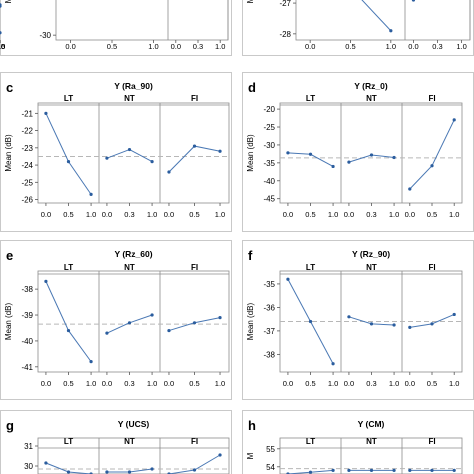 Image resolution: width=474 pixels, height=474 pixels. Describe the element at coordinates (27, 341) in the screenshot. I see `y-tick-label: -40` at that location.